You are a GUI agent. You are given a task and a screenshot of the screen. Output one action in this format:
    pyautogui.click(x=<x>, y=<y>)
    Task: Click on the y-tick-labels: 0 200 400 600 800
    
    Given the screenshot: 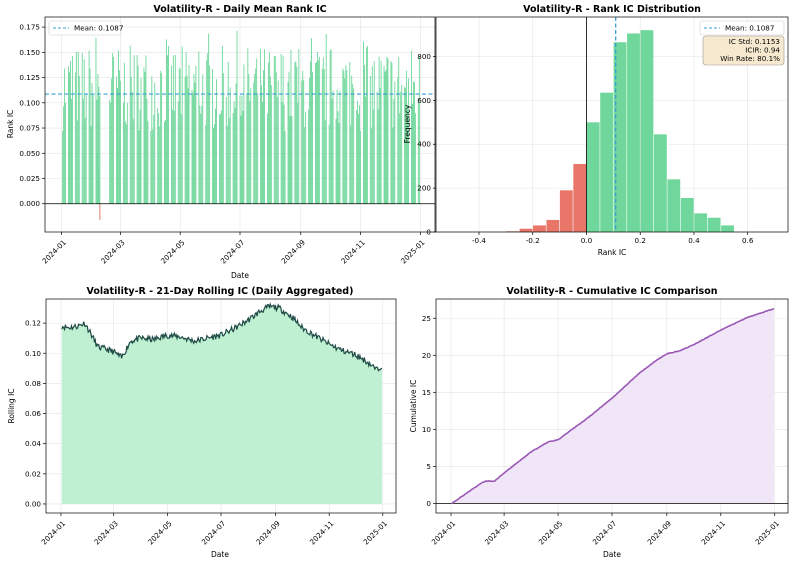 What is the action you would take?
    pyautogui.click(x=426, y=144)
    